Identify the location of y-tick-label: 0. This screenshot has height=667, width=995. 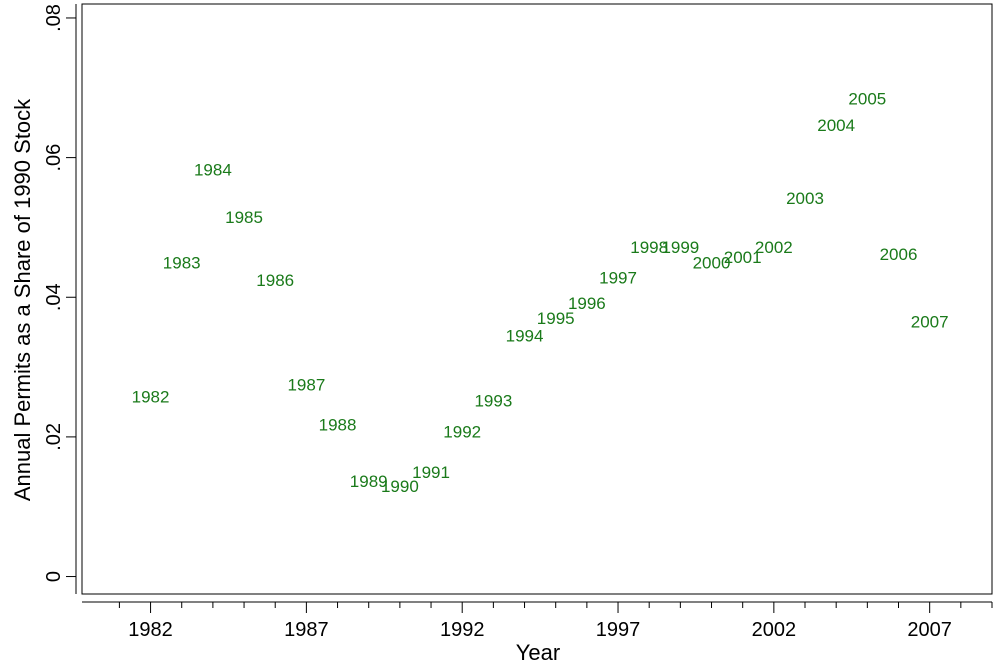
(54, 576).